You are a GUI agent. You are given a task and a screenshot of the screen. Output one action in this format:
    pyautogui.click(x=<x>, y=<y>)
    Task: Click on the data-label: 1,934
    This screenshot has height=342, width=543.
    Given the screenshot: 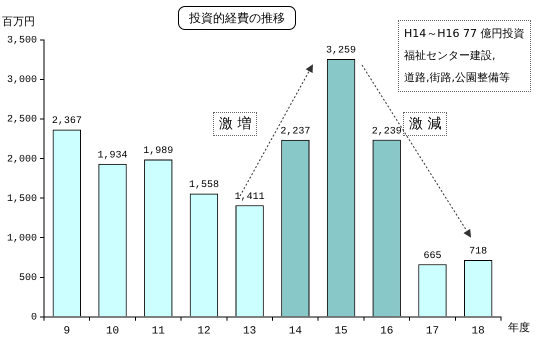 What is the action you would take?
    pyautogui.click(x=113, y=156)
    